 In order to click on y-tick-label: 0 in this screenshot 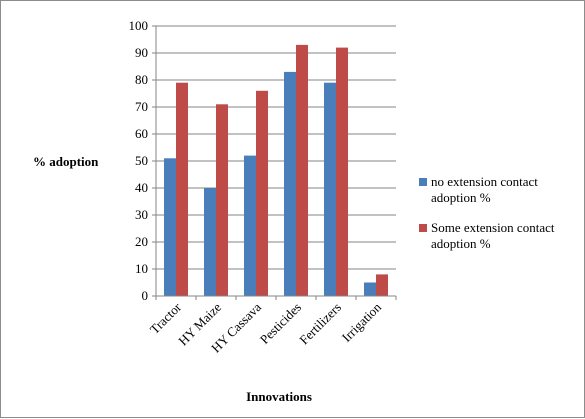, I will do `click(145, 295)`.